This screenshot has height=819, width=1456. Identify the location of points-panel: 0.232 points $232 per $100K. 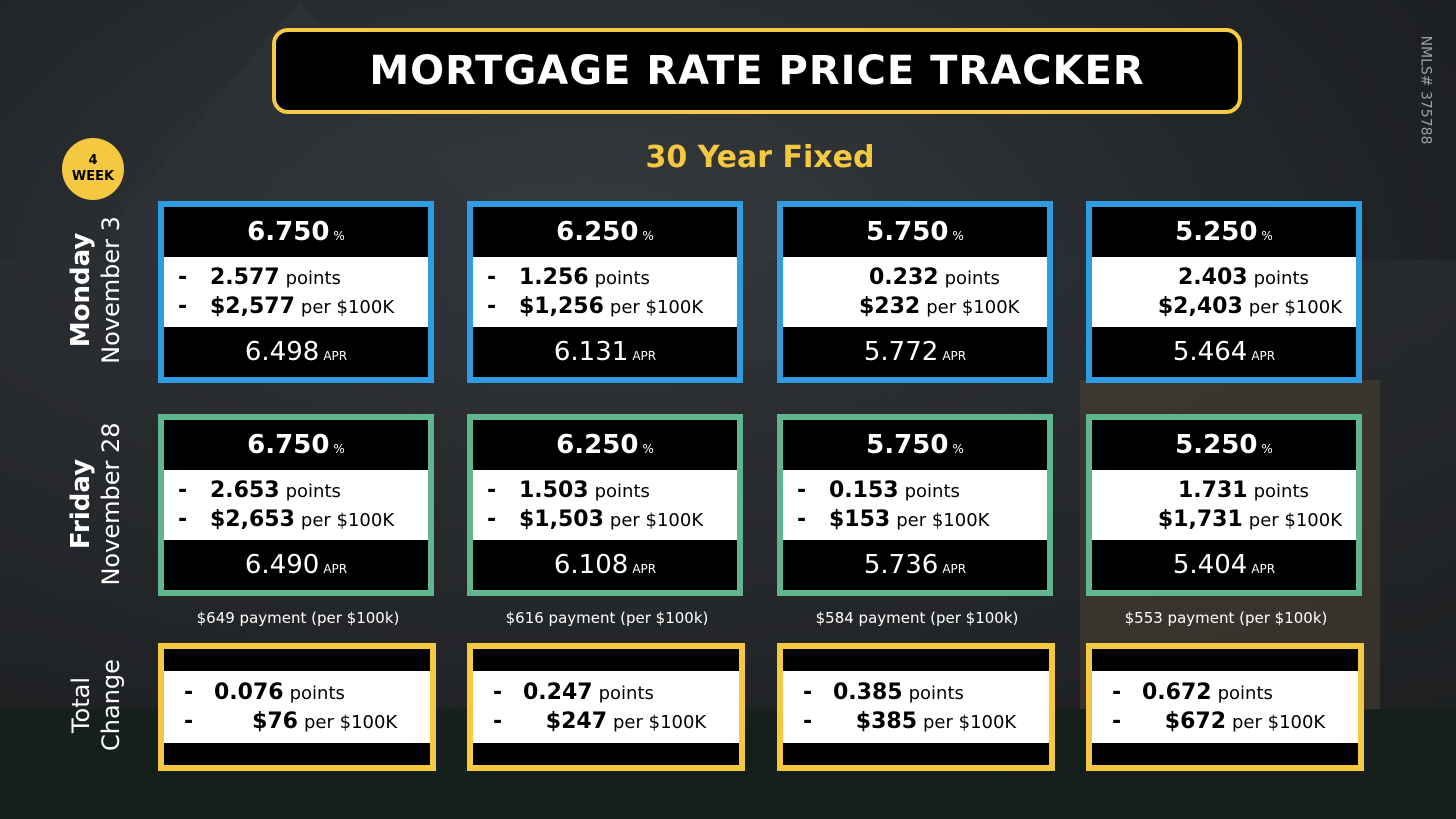
(915, 292).